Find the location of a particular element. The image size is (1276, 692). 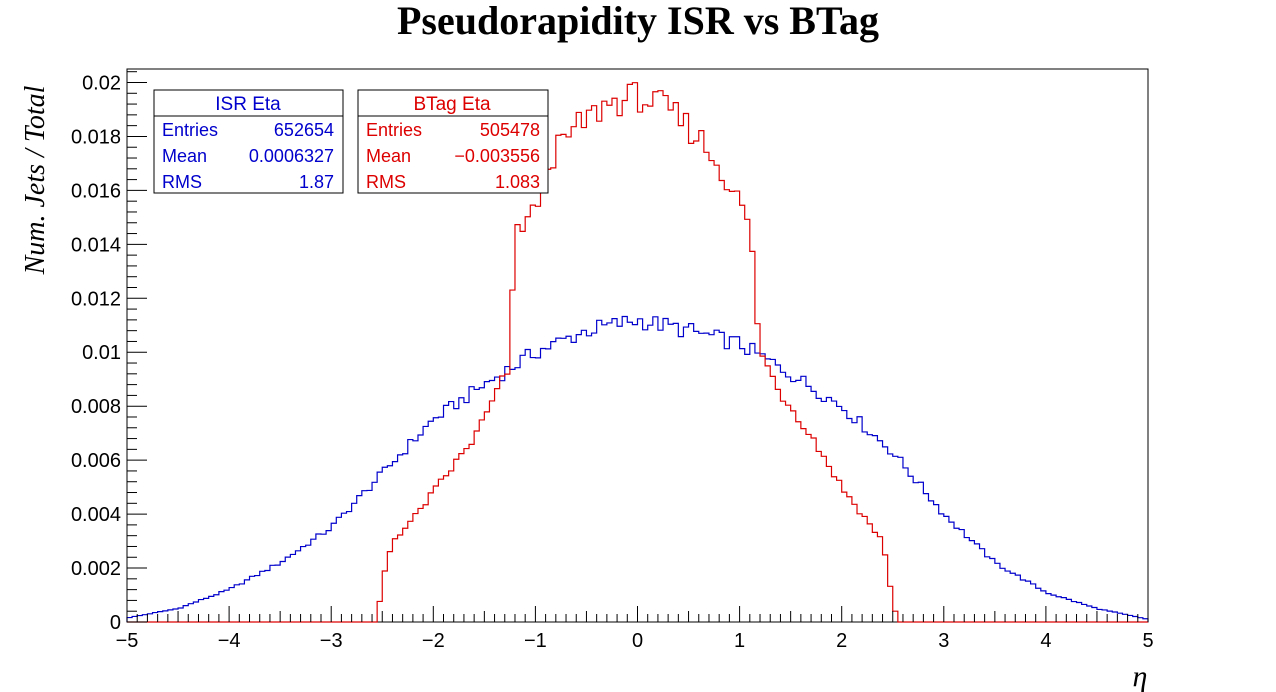

x-tick-label: −3 is located at coordinates (331, 641).